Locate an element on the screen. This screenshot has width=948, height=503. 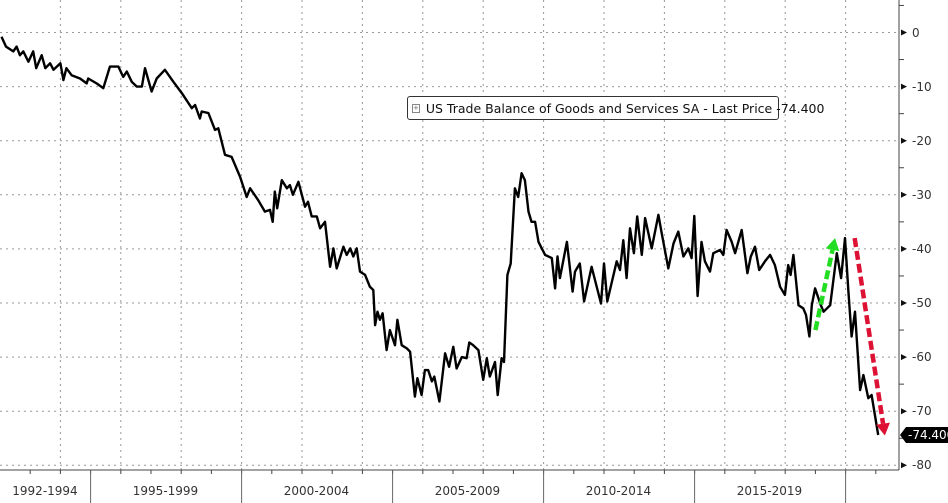
red-arrowhead-icon is located at coordinates (883, 429).